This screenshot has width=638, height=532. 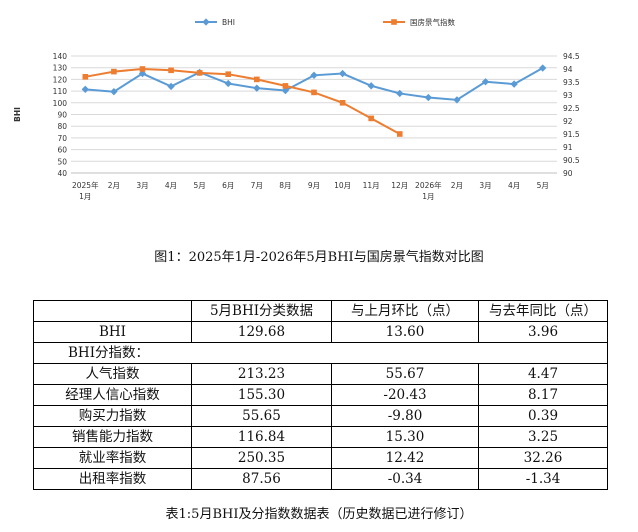 What do you see at coordinates (62, 126) in the screenshot?
I see `y-left-tick-label: 80` at bounding box center [62, 126].